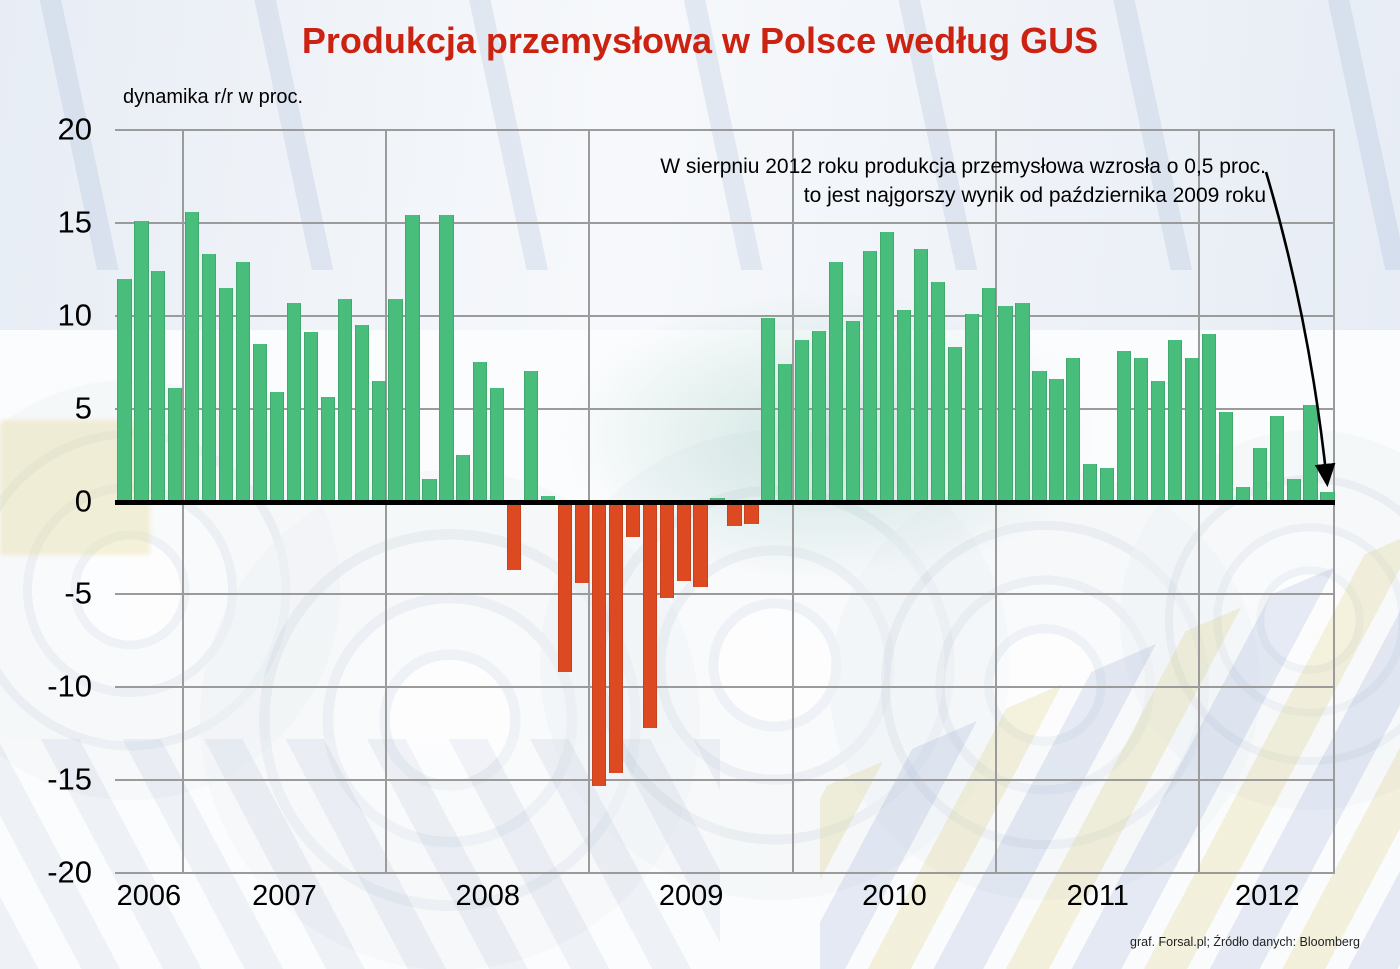  What do you see at coordinates (50, 484) in the screenshot?
I see `y-axis-ticks: 20 15 10 5 0 -5 -10 -15 -20` at bounding box center [50, 484].